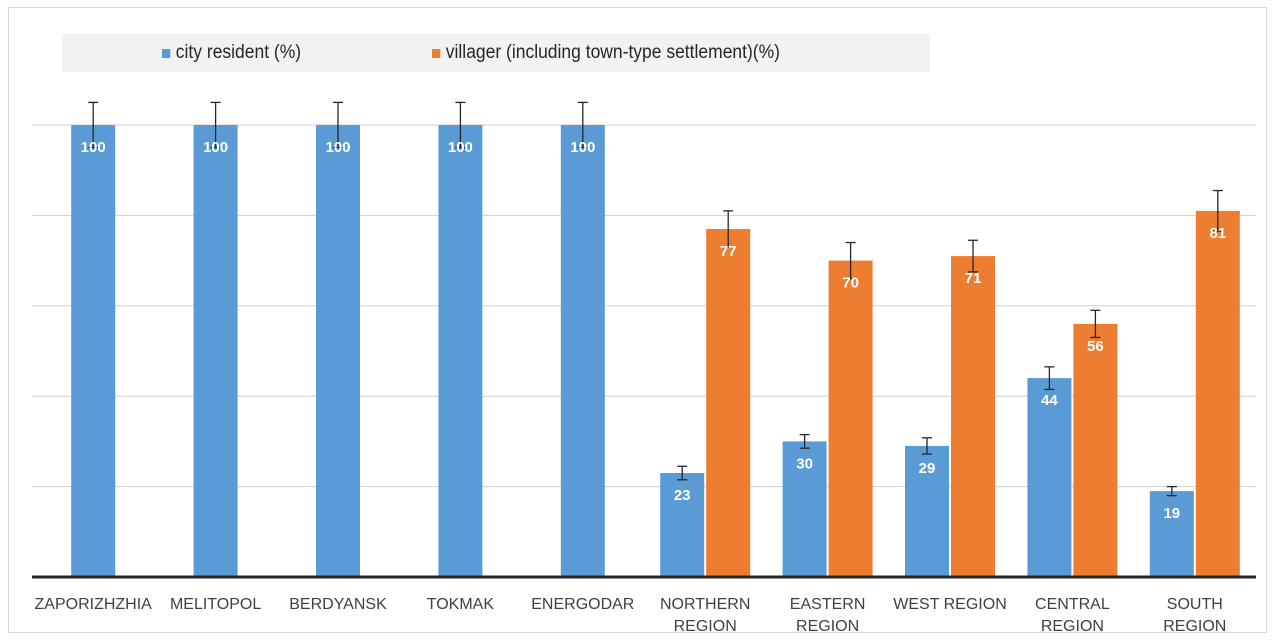 The width and height of the screenshot is (1276, 641). I want to click on category-label-8: CENTRAL REGION, so click(1072, 615).